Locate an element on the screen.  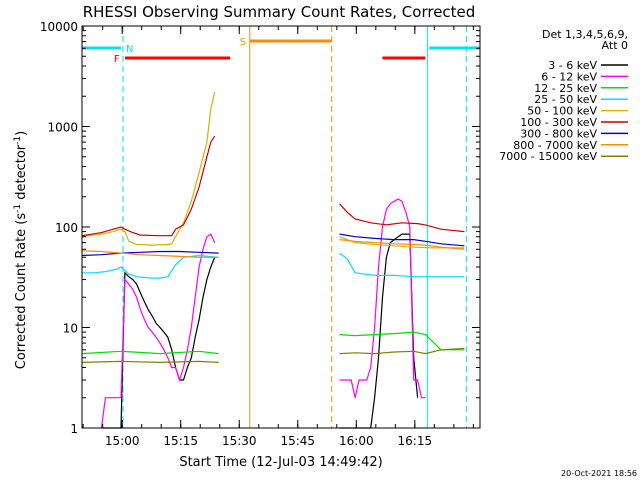
x-tick-label: 16:15 is located at coordinates (415, 441).